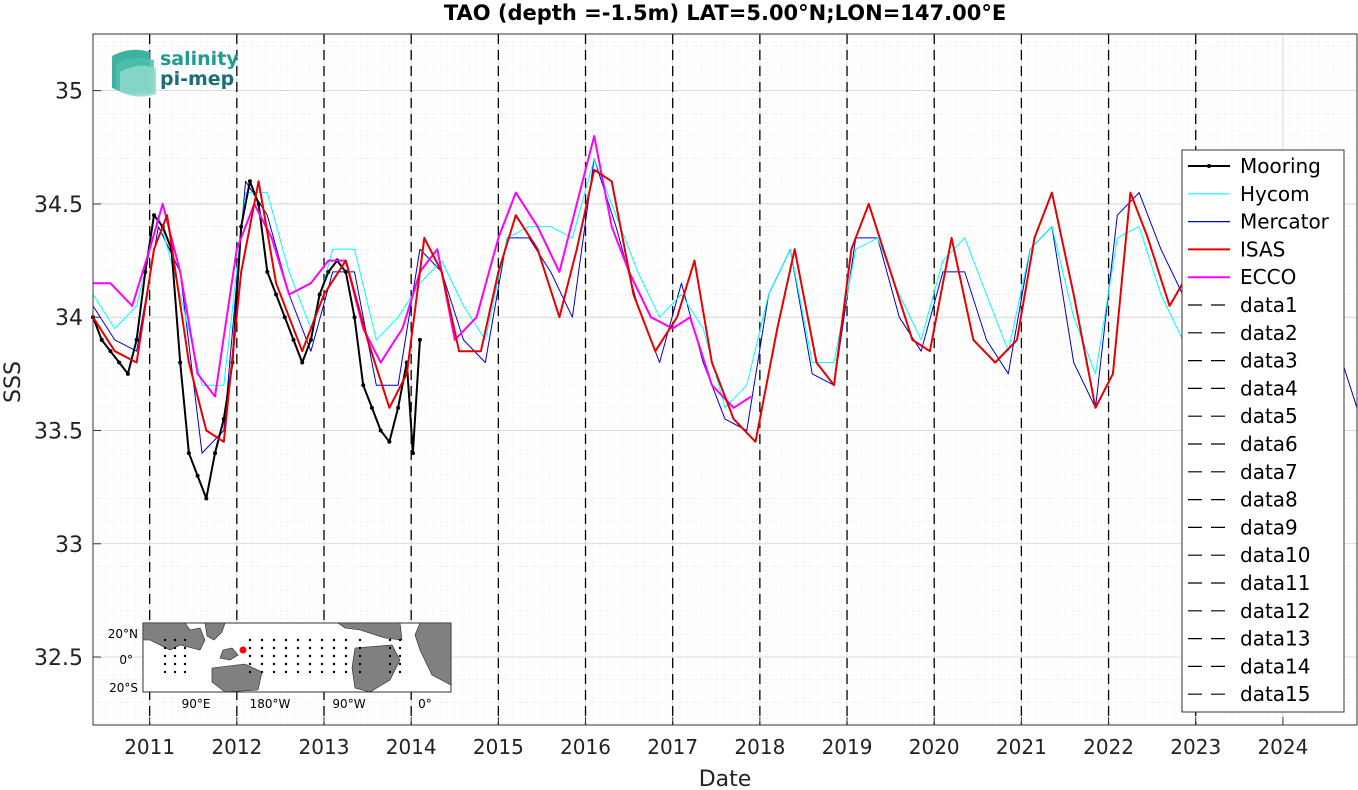 The width and height of the screenshot is (1358, 790). Describe the element at coordinates (1280, 166) in the screenshot. I see `legend-label-mooring: Mooring` at that location.